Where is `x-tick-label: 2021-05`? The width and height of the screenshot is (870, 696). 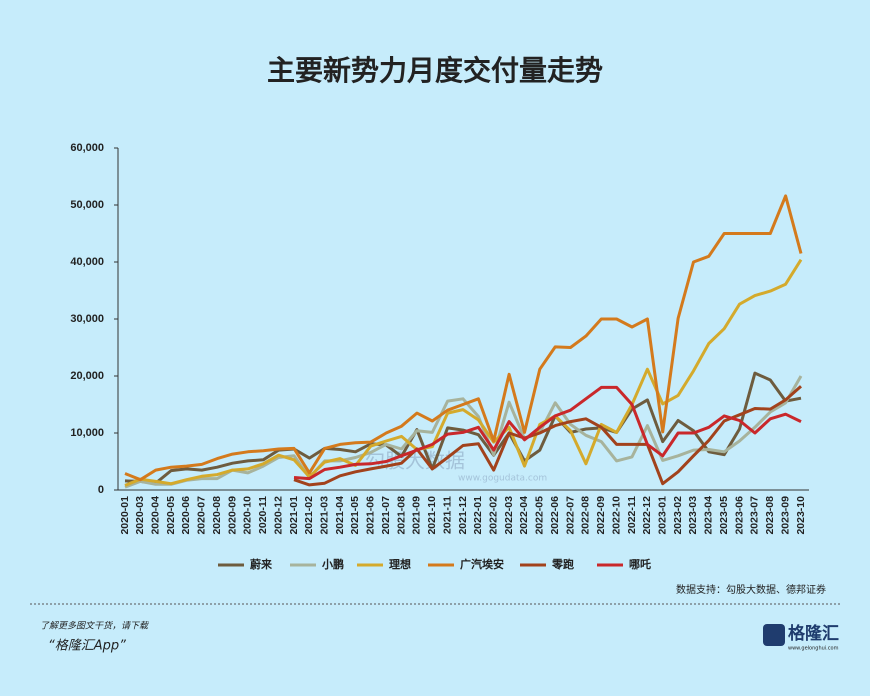
x-tick-label: 2021-05 is located at coordinates (355, 515).